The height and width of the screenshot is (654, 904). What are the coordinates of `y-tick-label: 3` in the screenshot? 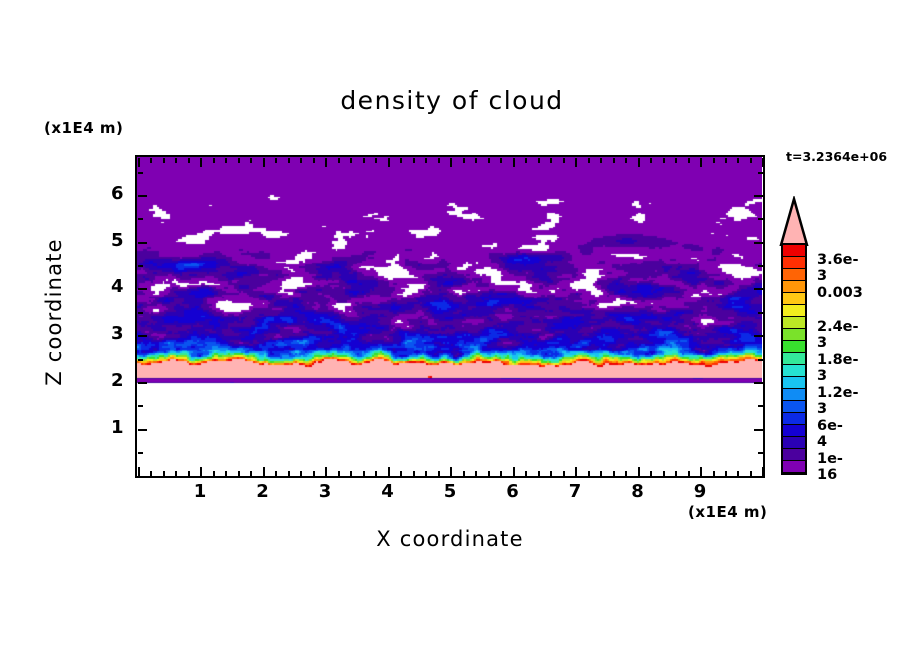 It's located at (117, 334).